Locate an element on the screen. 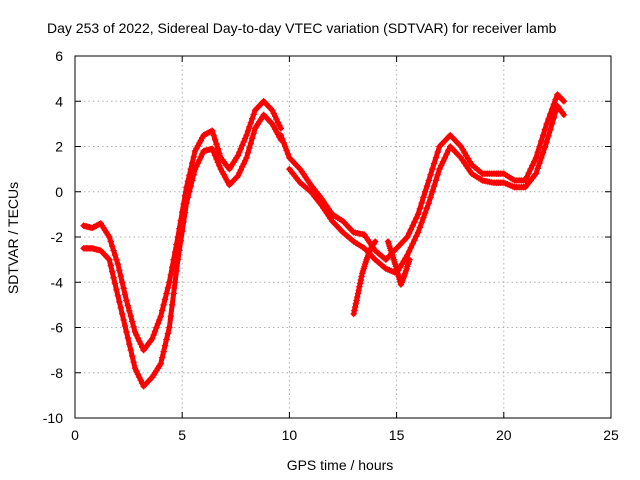 Image resolution: width=640 pixels, height=480 pixels. y-tick-label: 6 is located at coordinates (59, 56).